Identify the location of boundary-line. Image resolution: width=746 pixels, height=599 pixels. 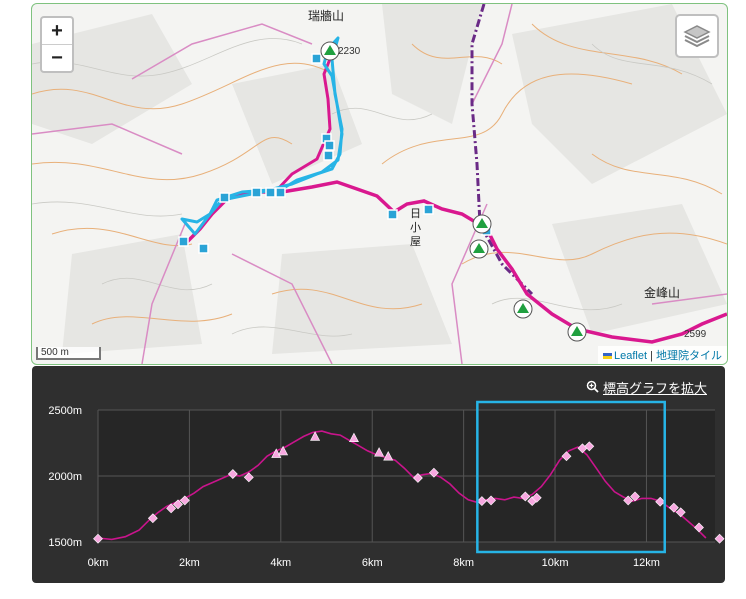
(502, 150).